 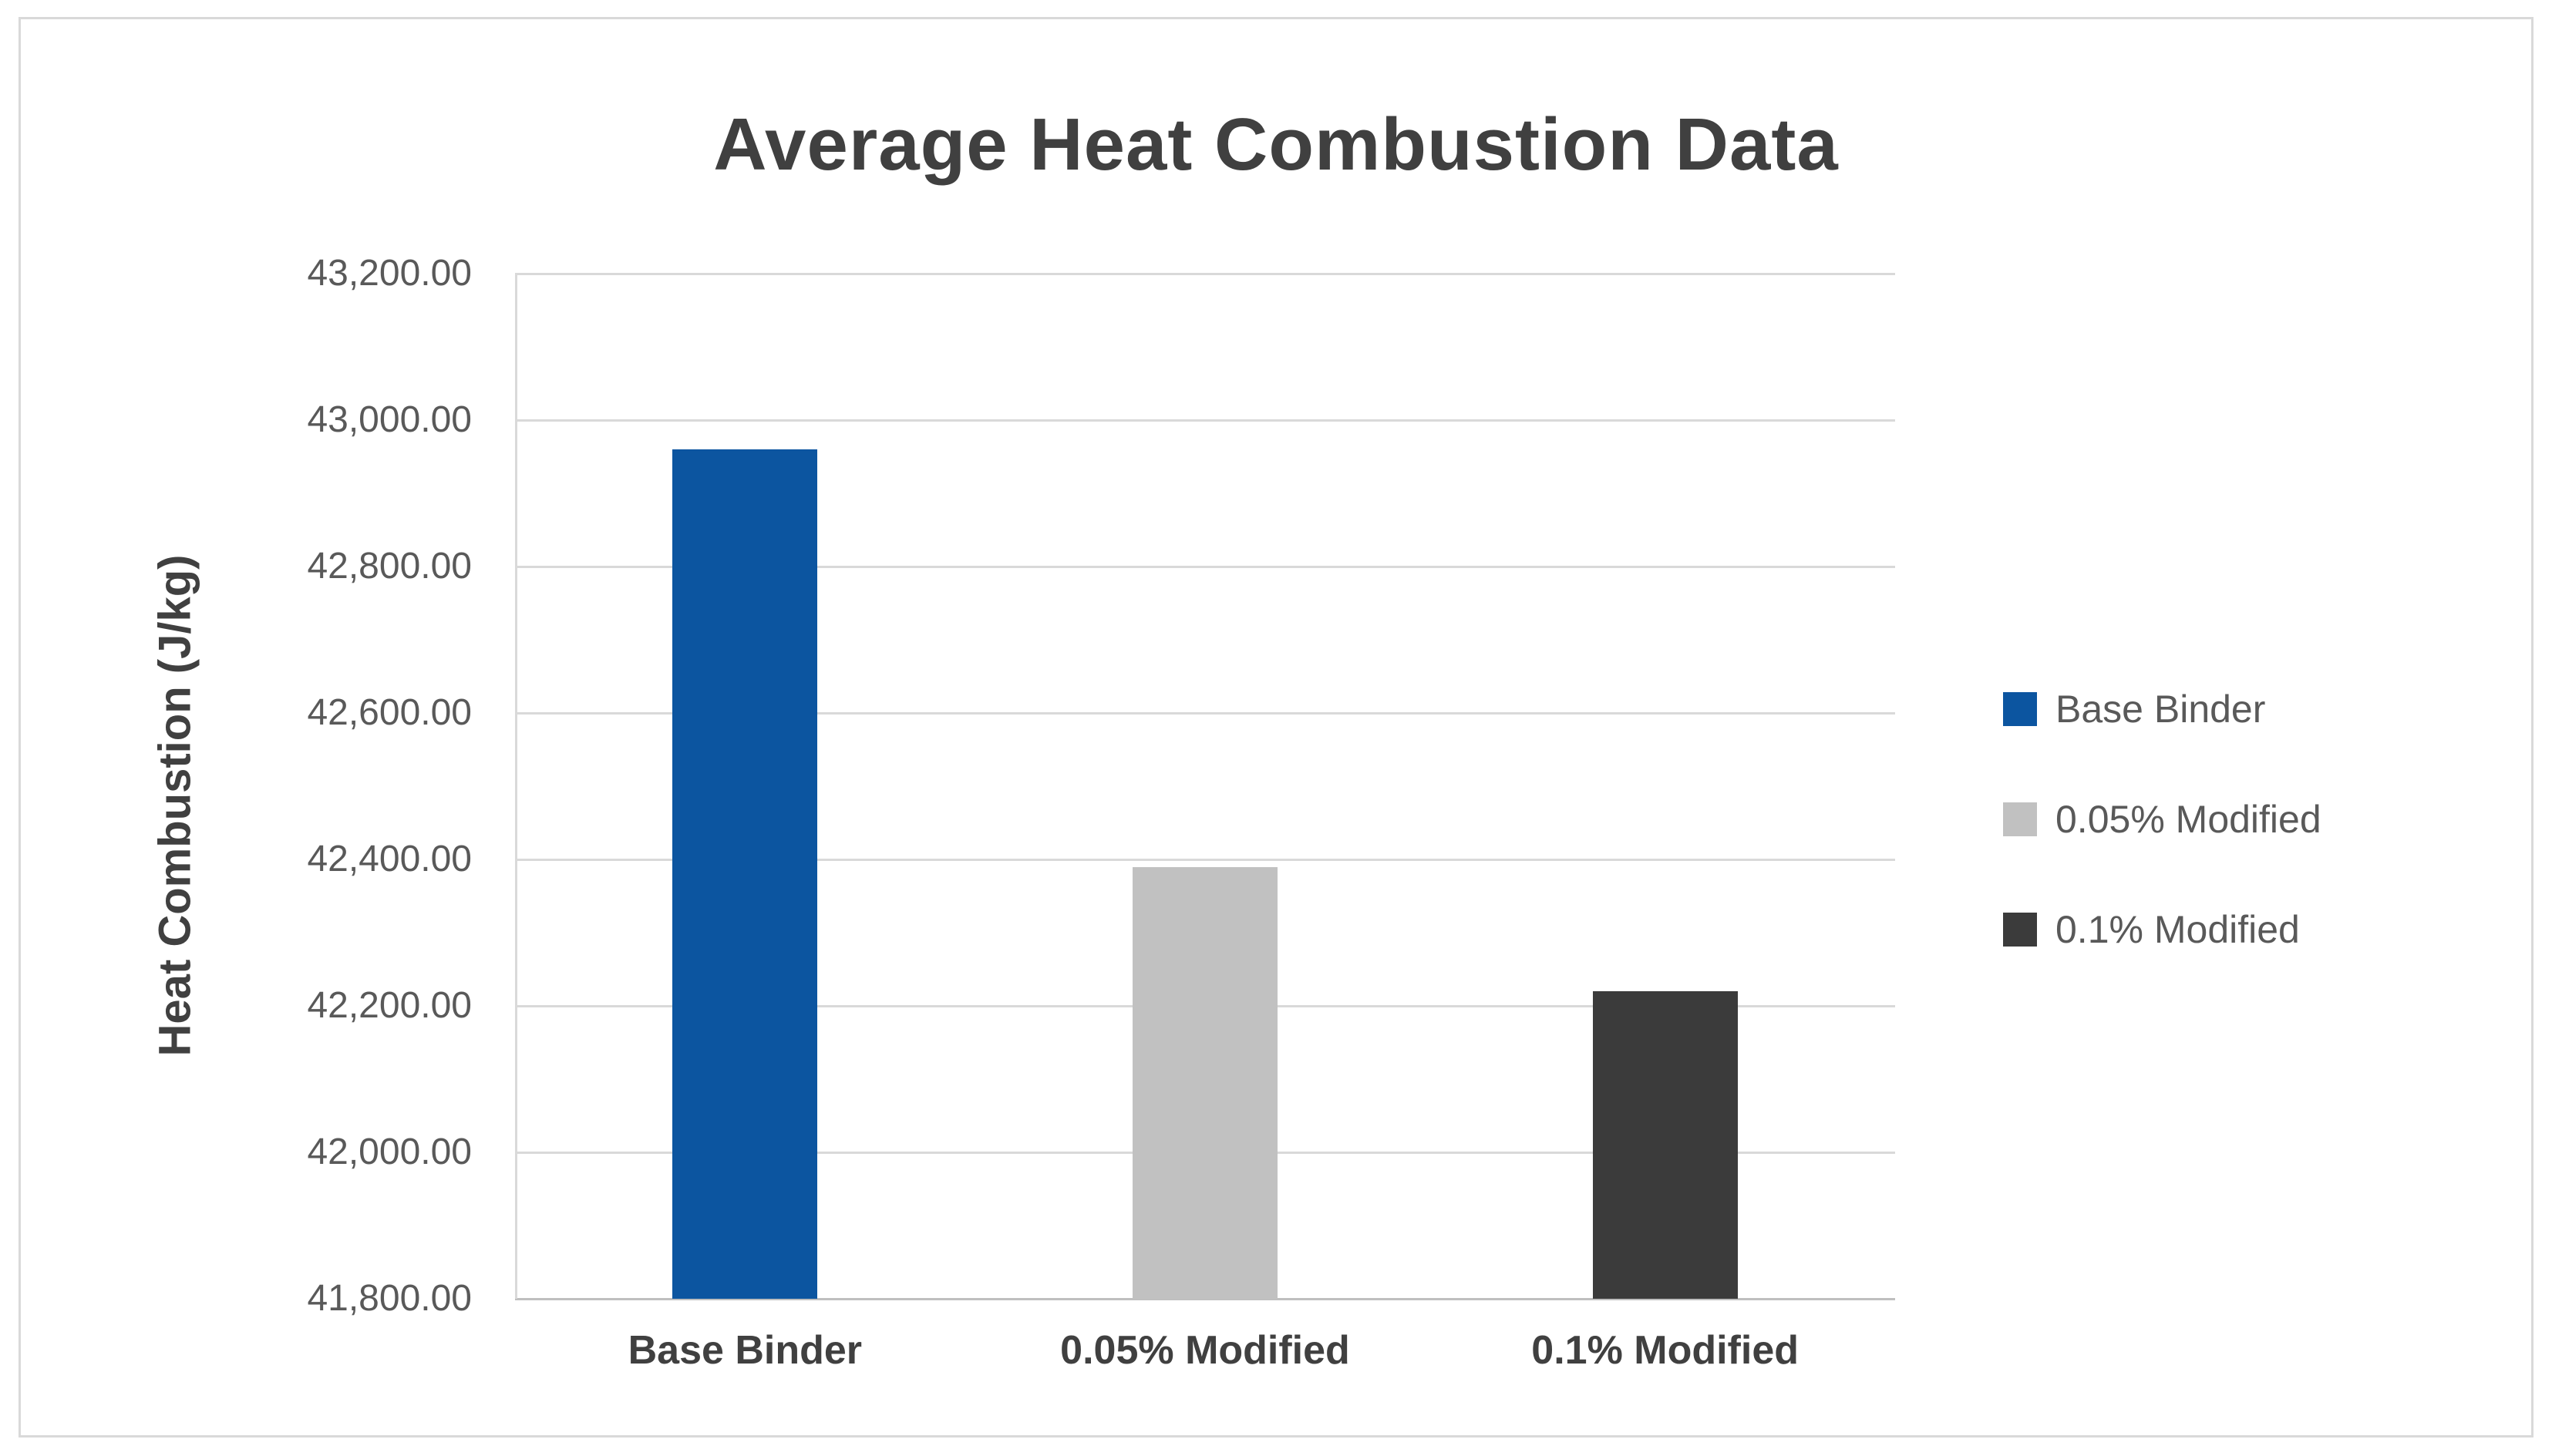 I want to click on legend-label: Base Binder, so click(x=2160, y=709).